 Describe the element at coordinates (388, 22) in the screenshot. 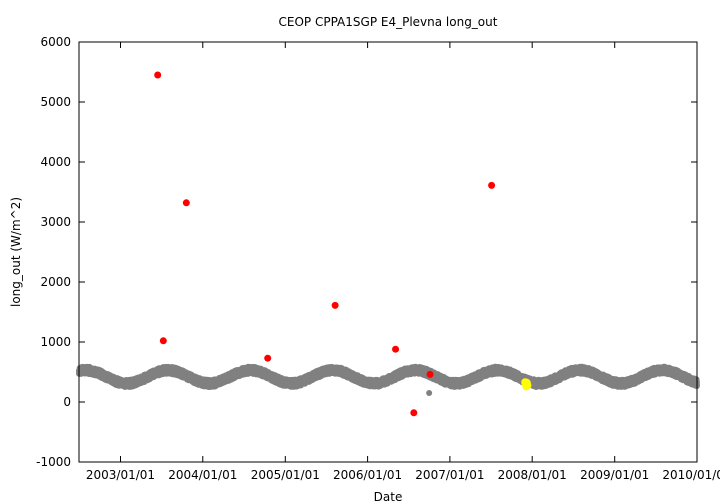

I see `chart-title: CEOP CPPA1SGP E4_Plevna long_out` at that location.